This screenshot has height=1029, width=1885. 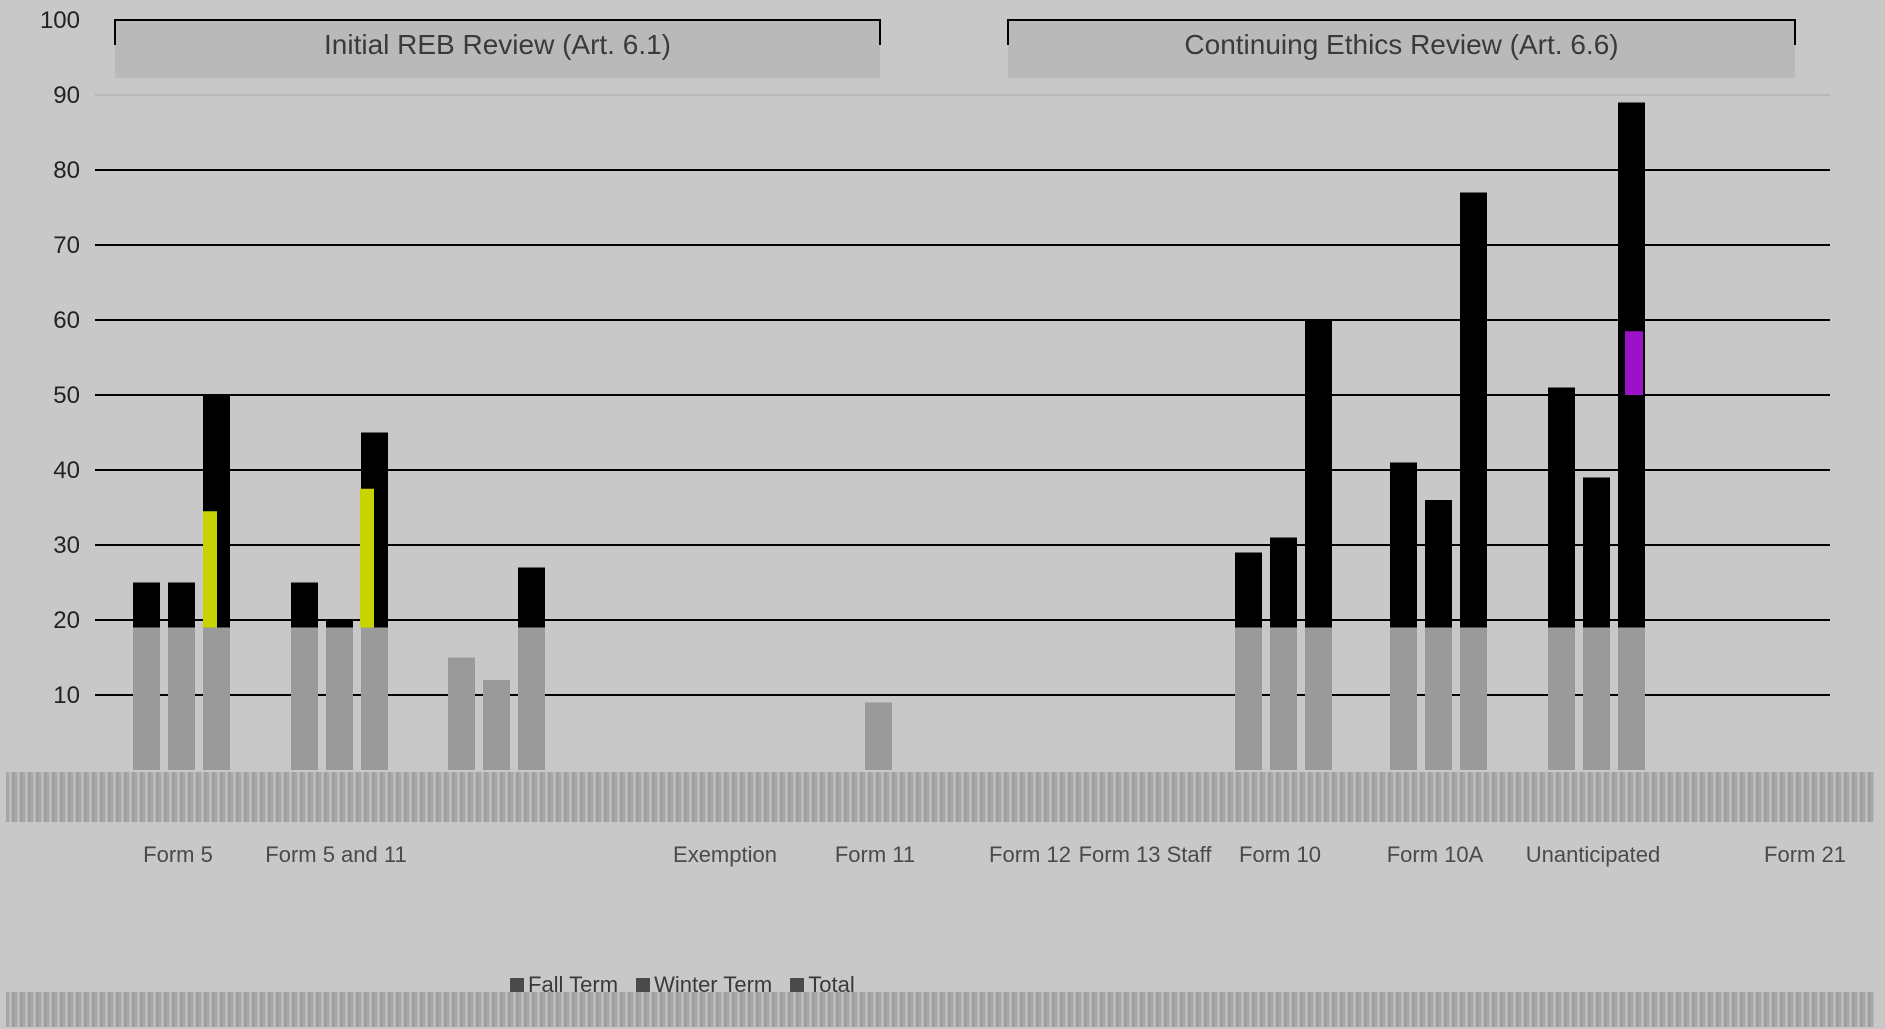 I want to click on garbled-footer-band, so click(x=940, y=1009).